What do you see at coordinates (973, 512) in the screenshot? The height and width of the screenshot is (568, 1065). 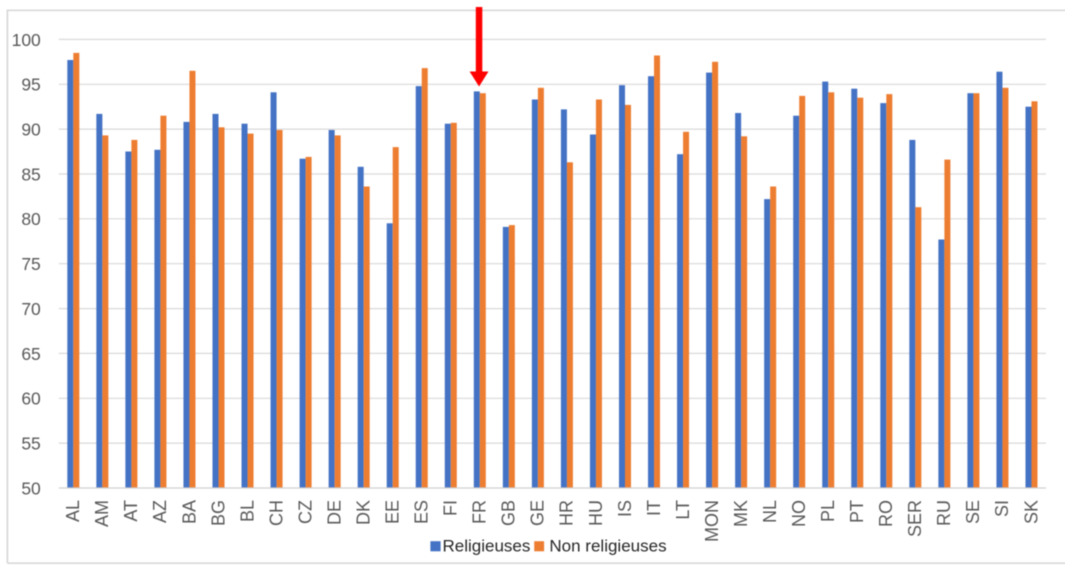 I see `svg-text: SE` at bounding box center [973, 512].